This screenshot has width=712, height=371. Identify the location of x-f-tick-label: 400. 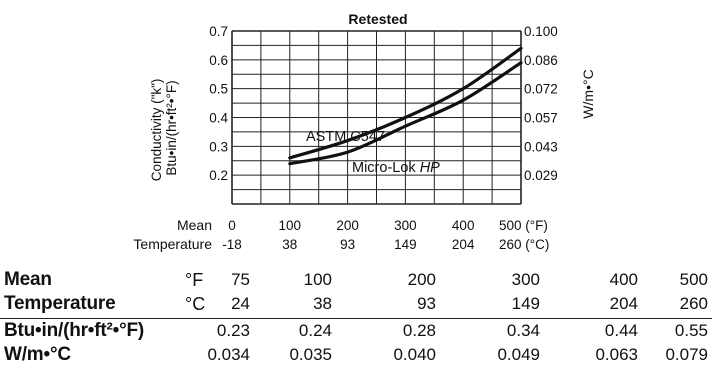
(463, 225).